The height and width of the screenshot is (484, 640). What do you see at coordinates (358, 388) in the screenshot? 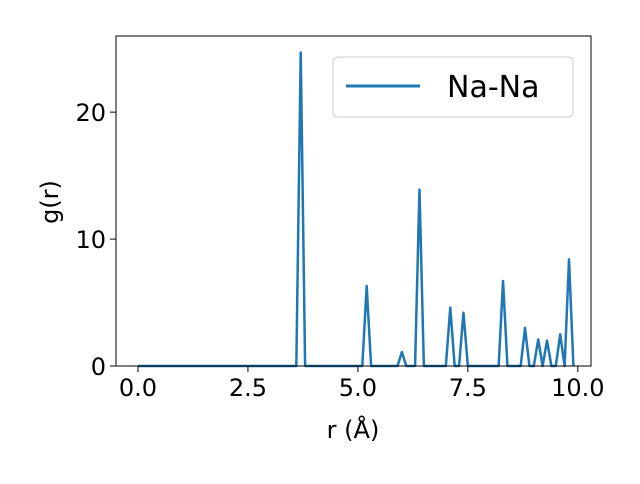
I see `x-tick-label: 5.0` at bounding box center [358, 388].